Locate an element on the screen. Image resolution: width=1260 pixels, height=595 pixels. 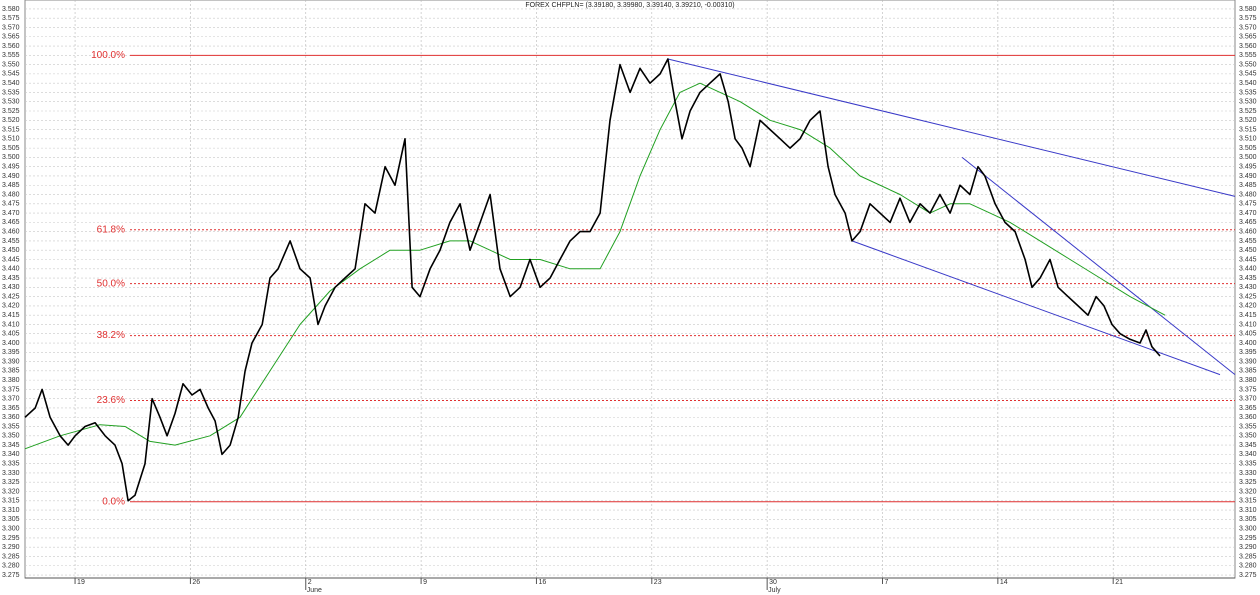
y-tick-label: 3.465 is located at coordinates (11, 222).